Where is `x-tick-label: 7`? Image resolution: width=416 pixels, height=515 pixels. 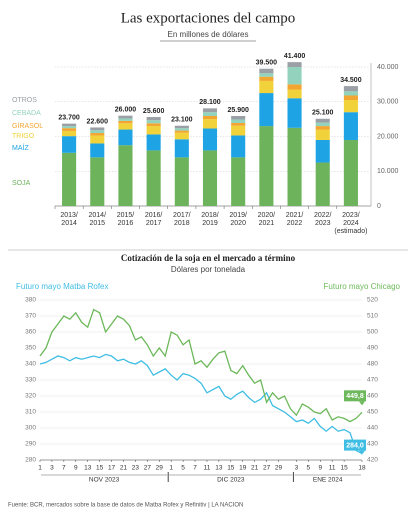 x-tick-label: 7 is located at coordinates (195, 468).